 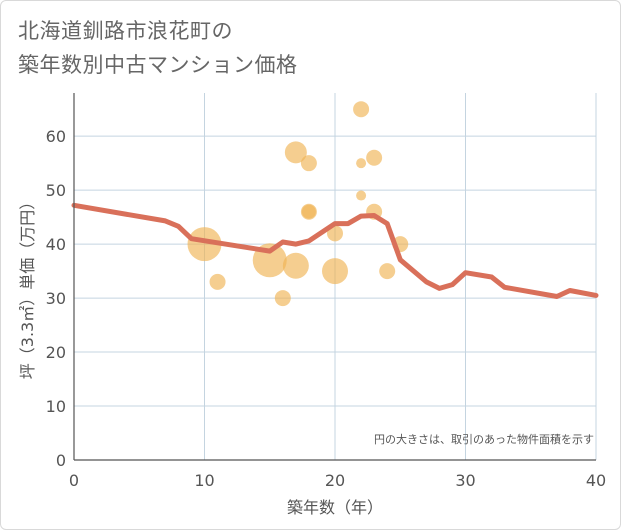 I want to click on x-tick-label: 40, so click(x=596, y=480).